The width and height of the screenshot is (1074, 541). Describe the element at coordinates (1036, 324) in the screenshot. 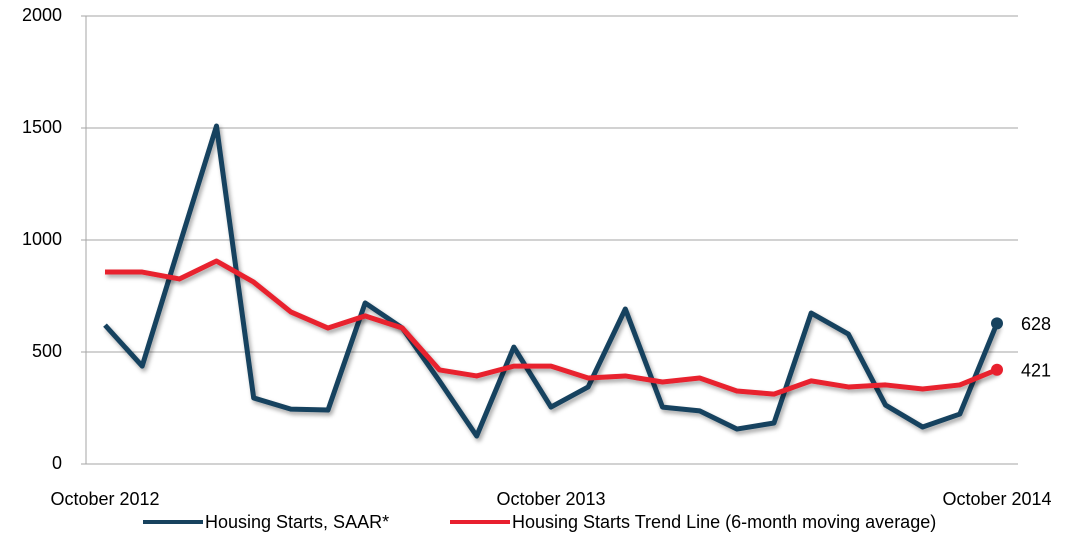

I see `data-label: 628` at that location.